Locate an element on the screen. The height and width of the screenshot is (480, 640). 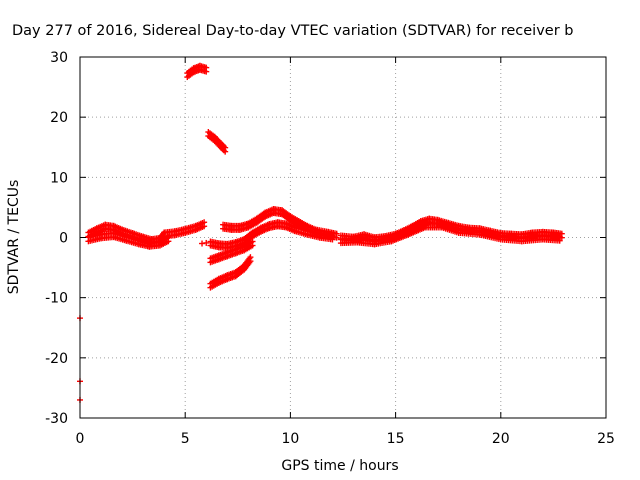
y-tick-label: -20 is located at coordinates (56, 359).